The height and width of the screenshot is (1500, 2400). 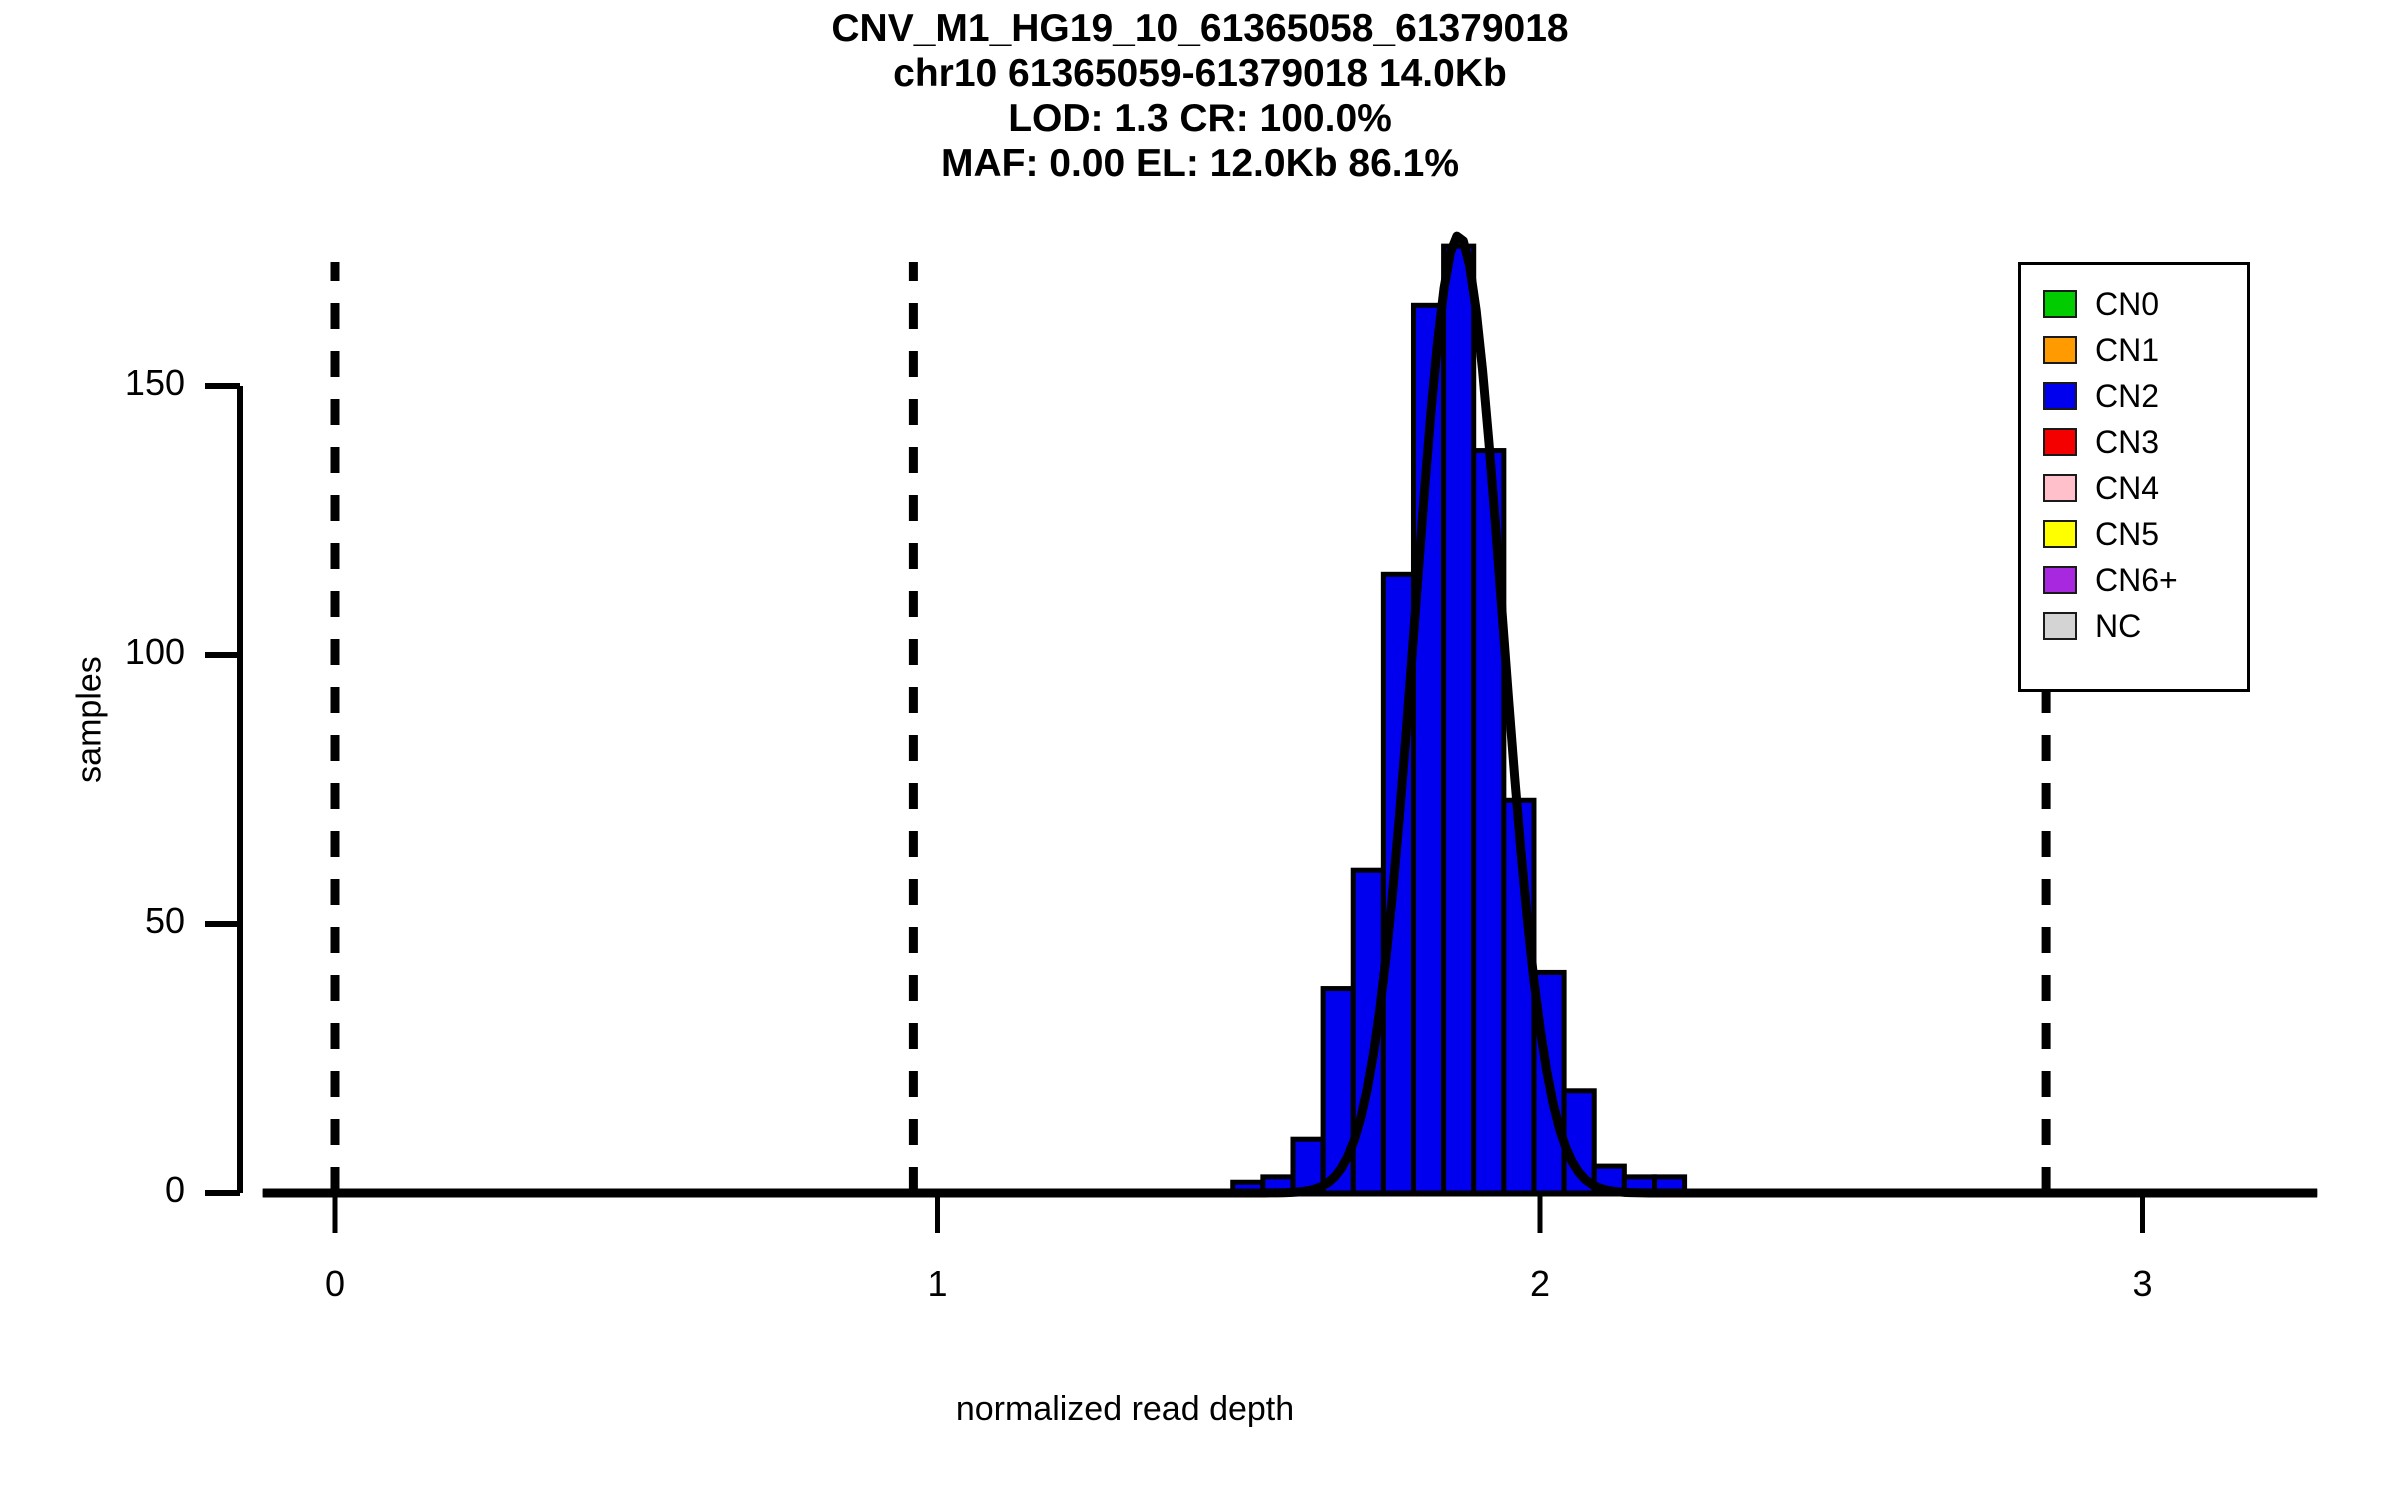 What do you see at coordinates (2127, 488) in the screenshot?
I see `legend-item-label: CN4` at bounding box center [2127, 488].